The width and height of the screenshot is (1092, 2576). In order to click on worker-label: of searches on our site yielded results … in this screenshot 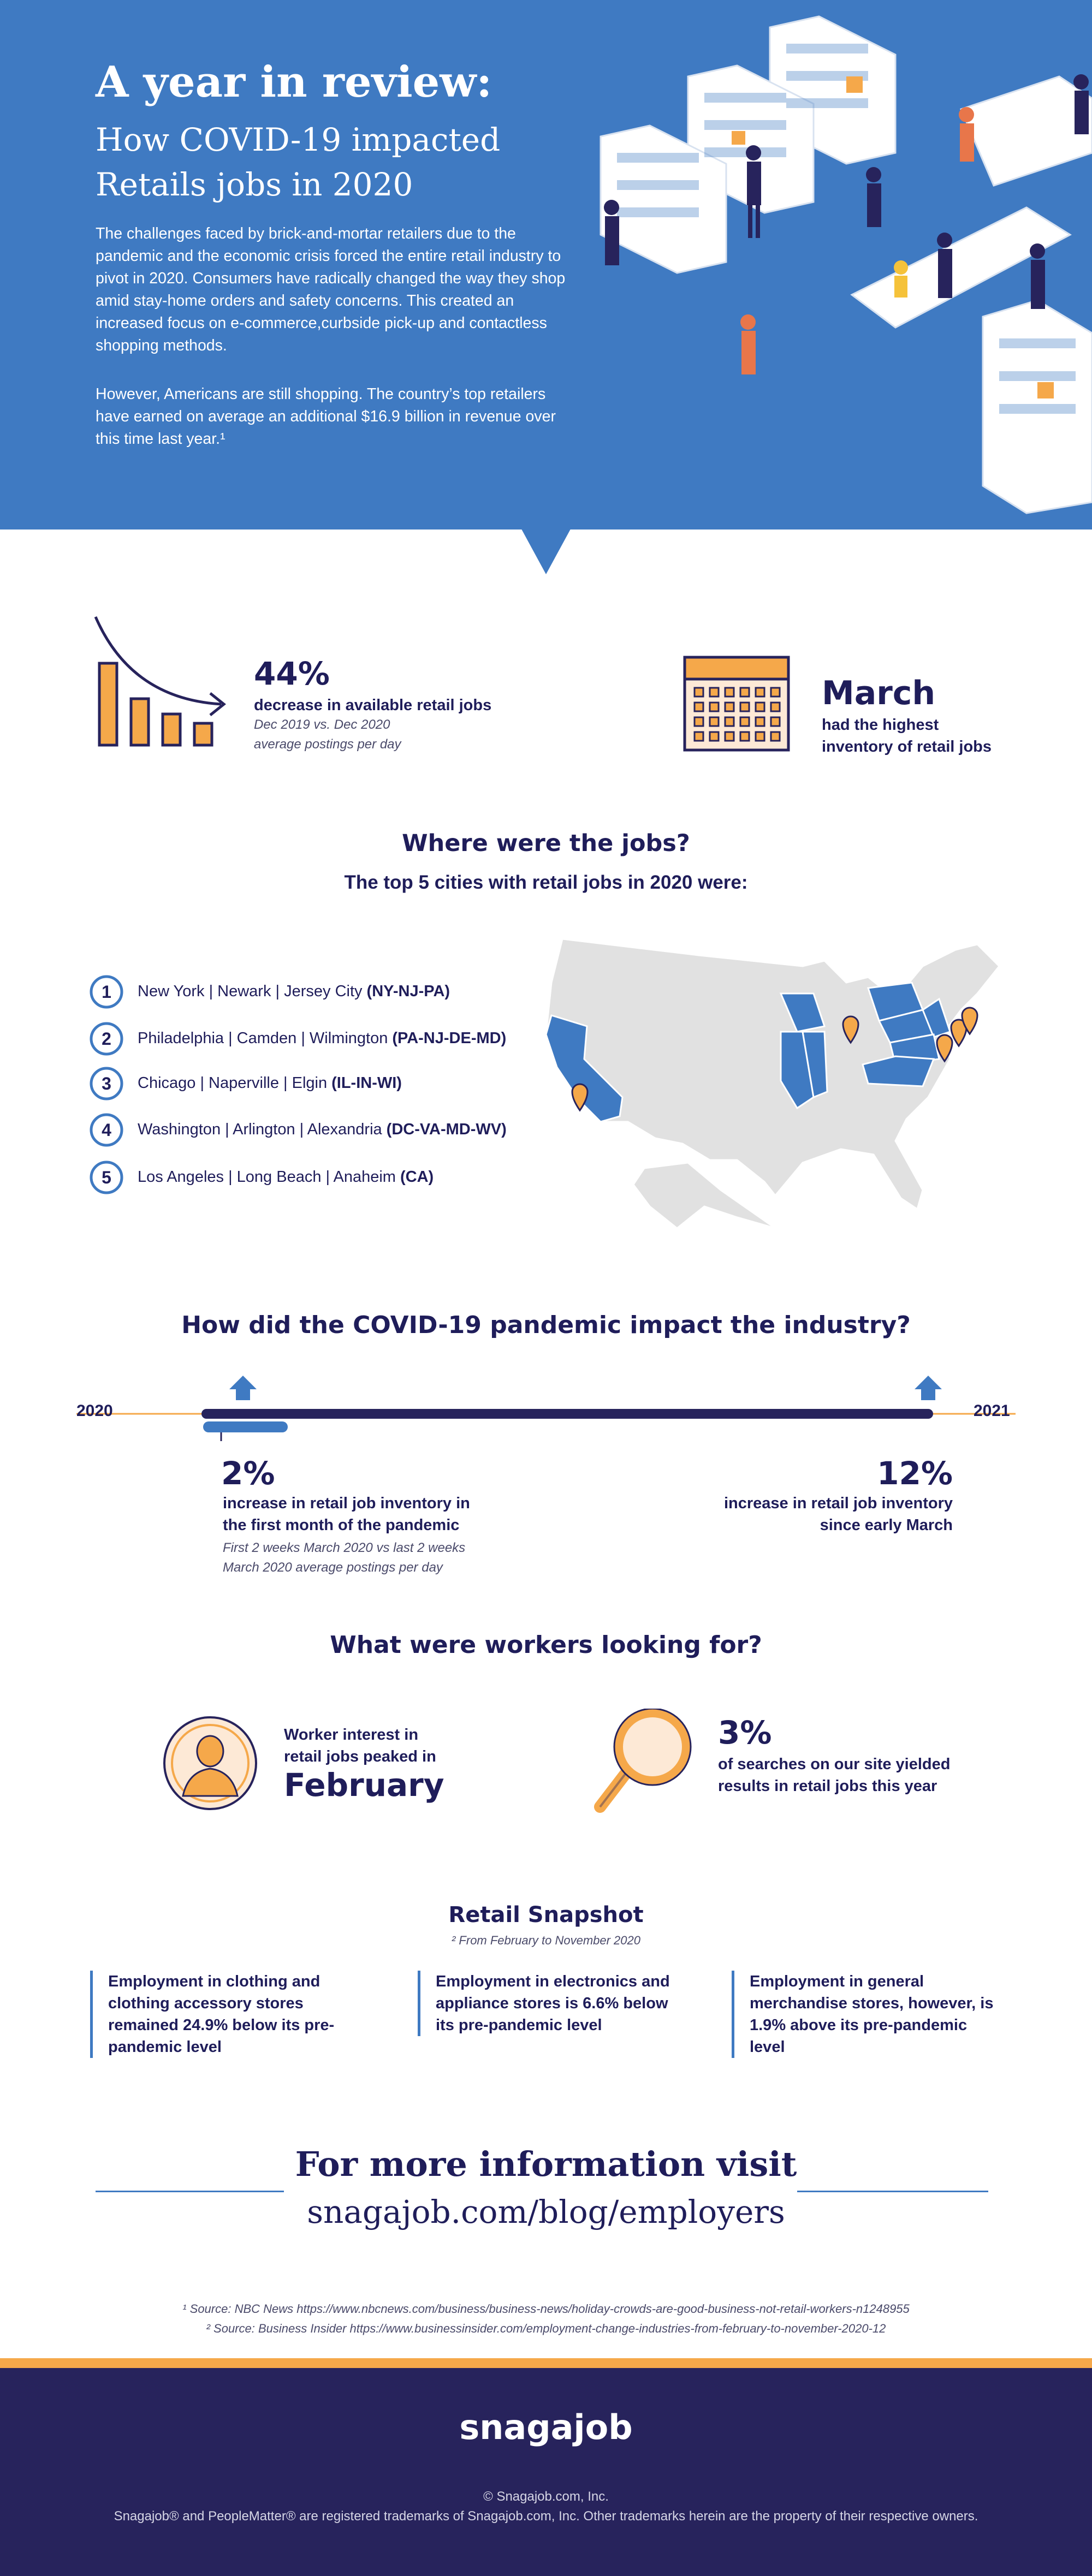, I will do `click(835, 1775)`.